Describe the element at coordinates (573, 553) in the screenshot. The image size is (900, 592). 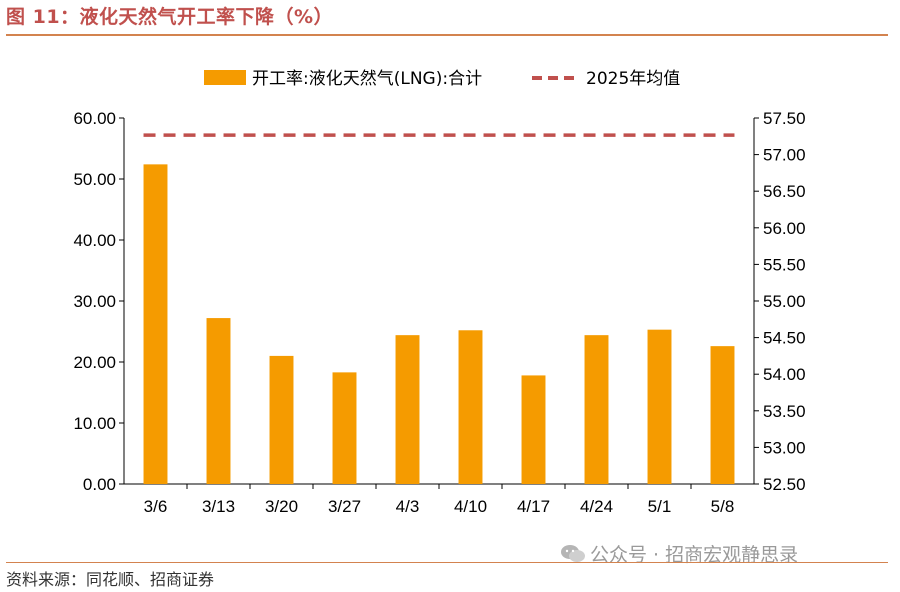
I see `wechat-icon` at that location.